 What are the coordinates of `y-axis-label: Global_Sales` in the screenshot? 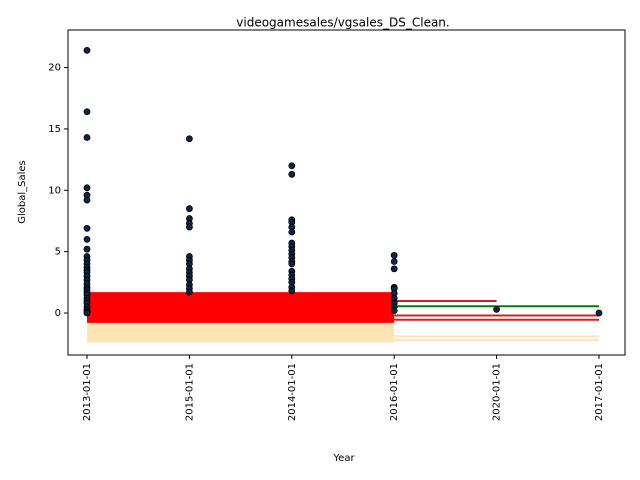 It's located at (22, 192).